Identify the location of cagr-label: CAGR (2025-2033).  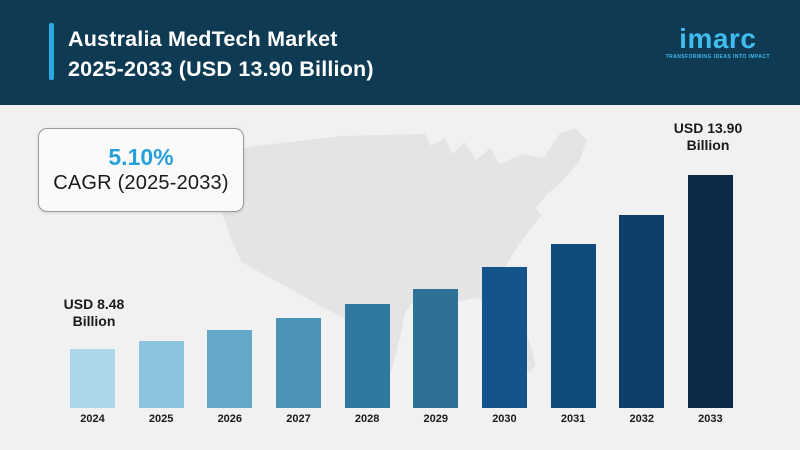
(141, 183).